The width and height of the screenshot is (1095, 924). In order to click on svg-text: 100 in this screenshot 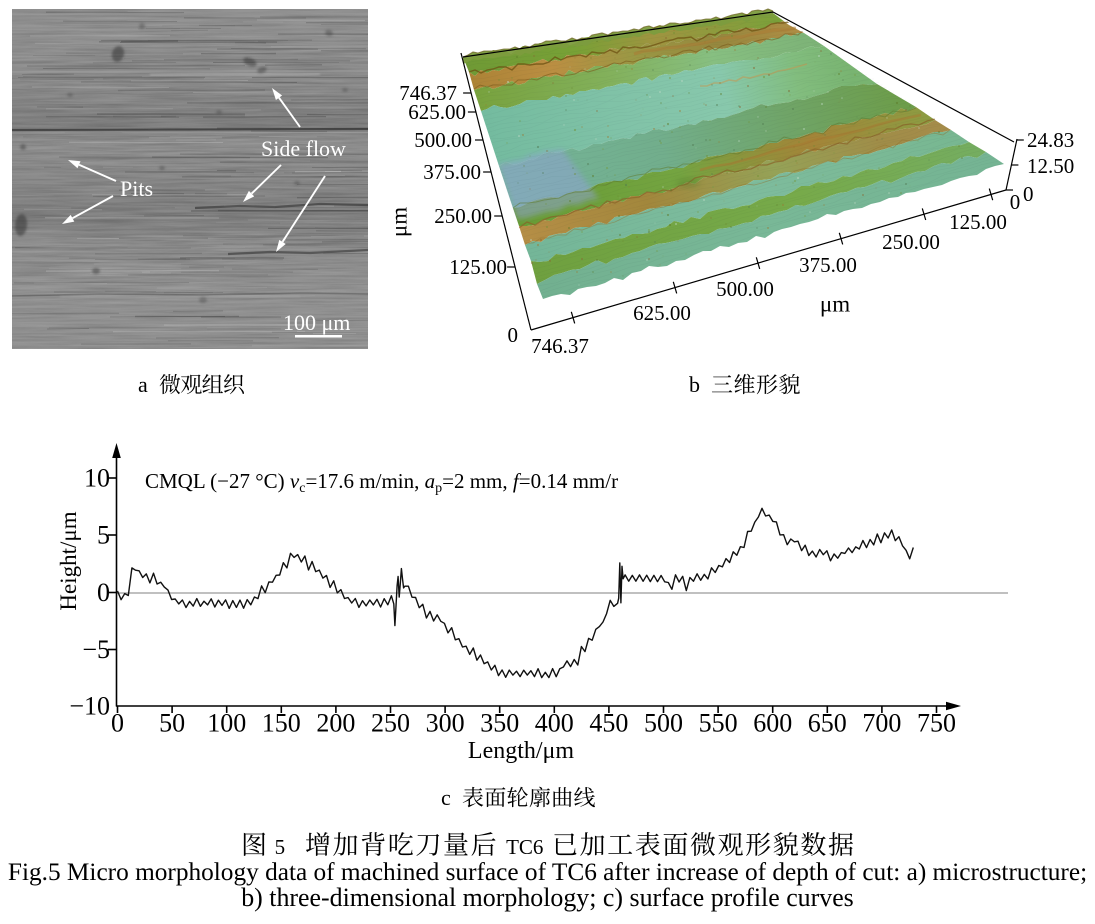, I will do `click(226, 723)`.